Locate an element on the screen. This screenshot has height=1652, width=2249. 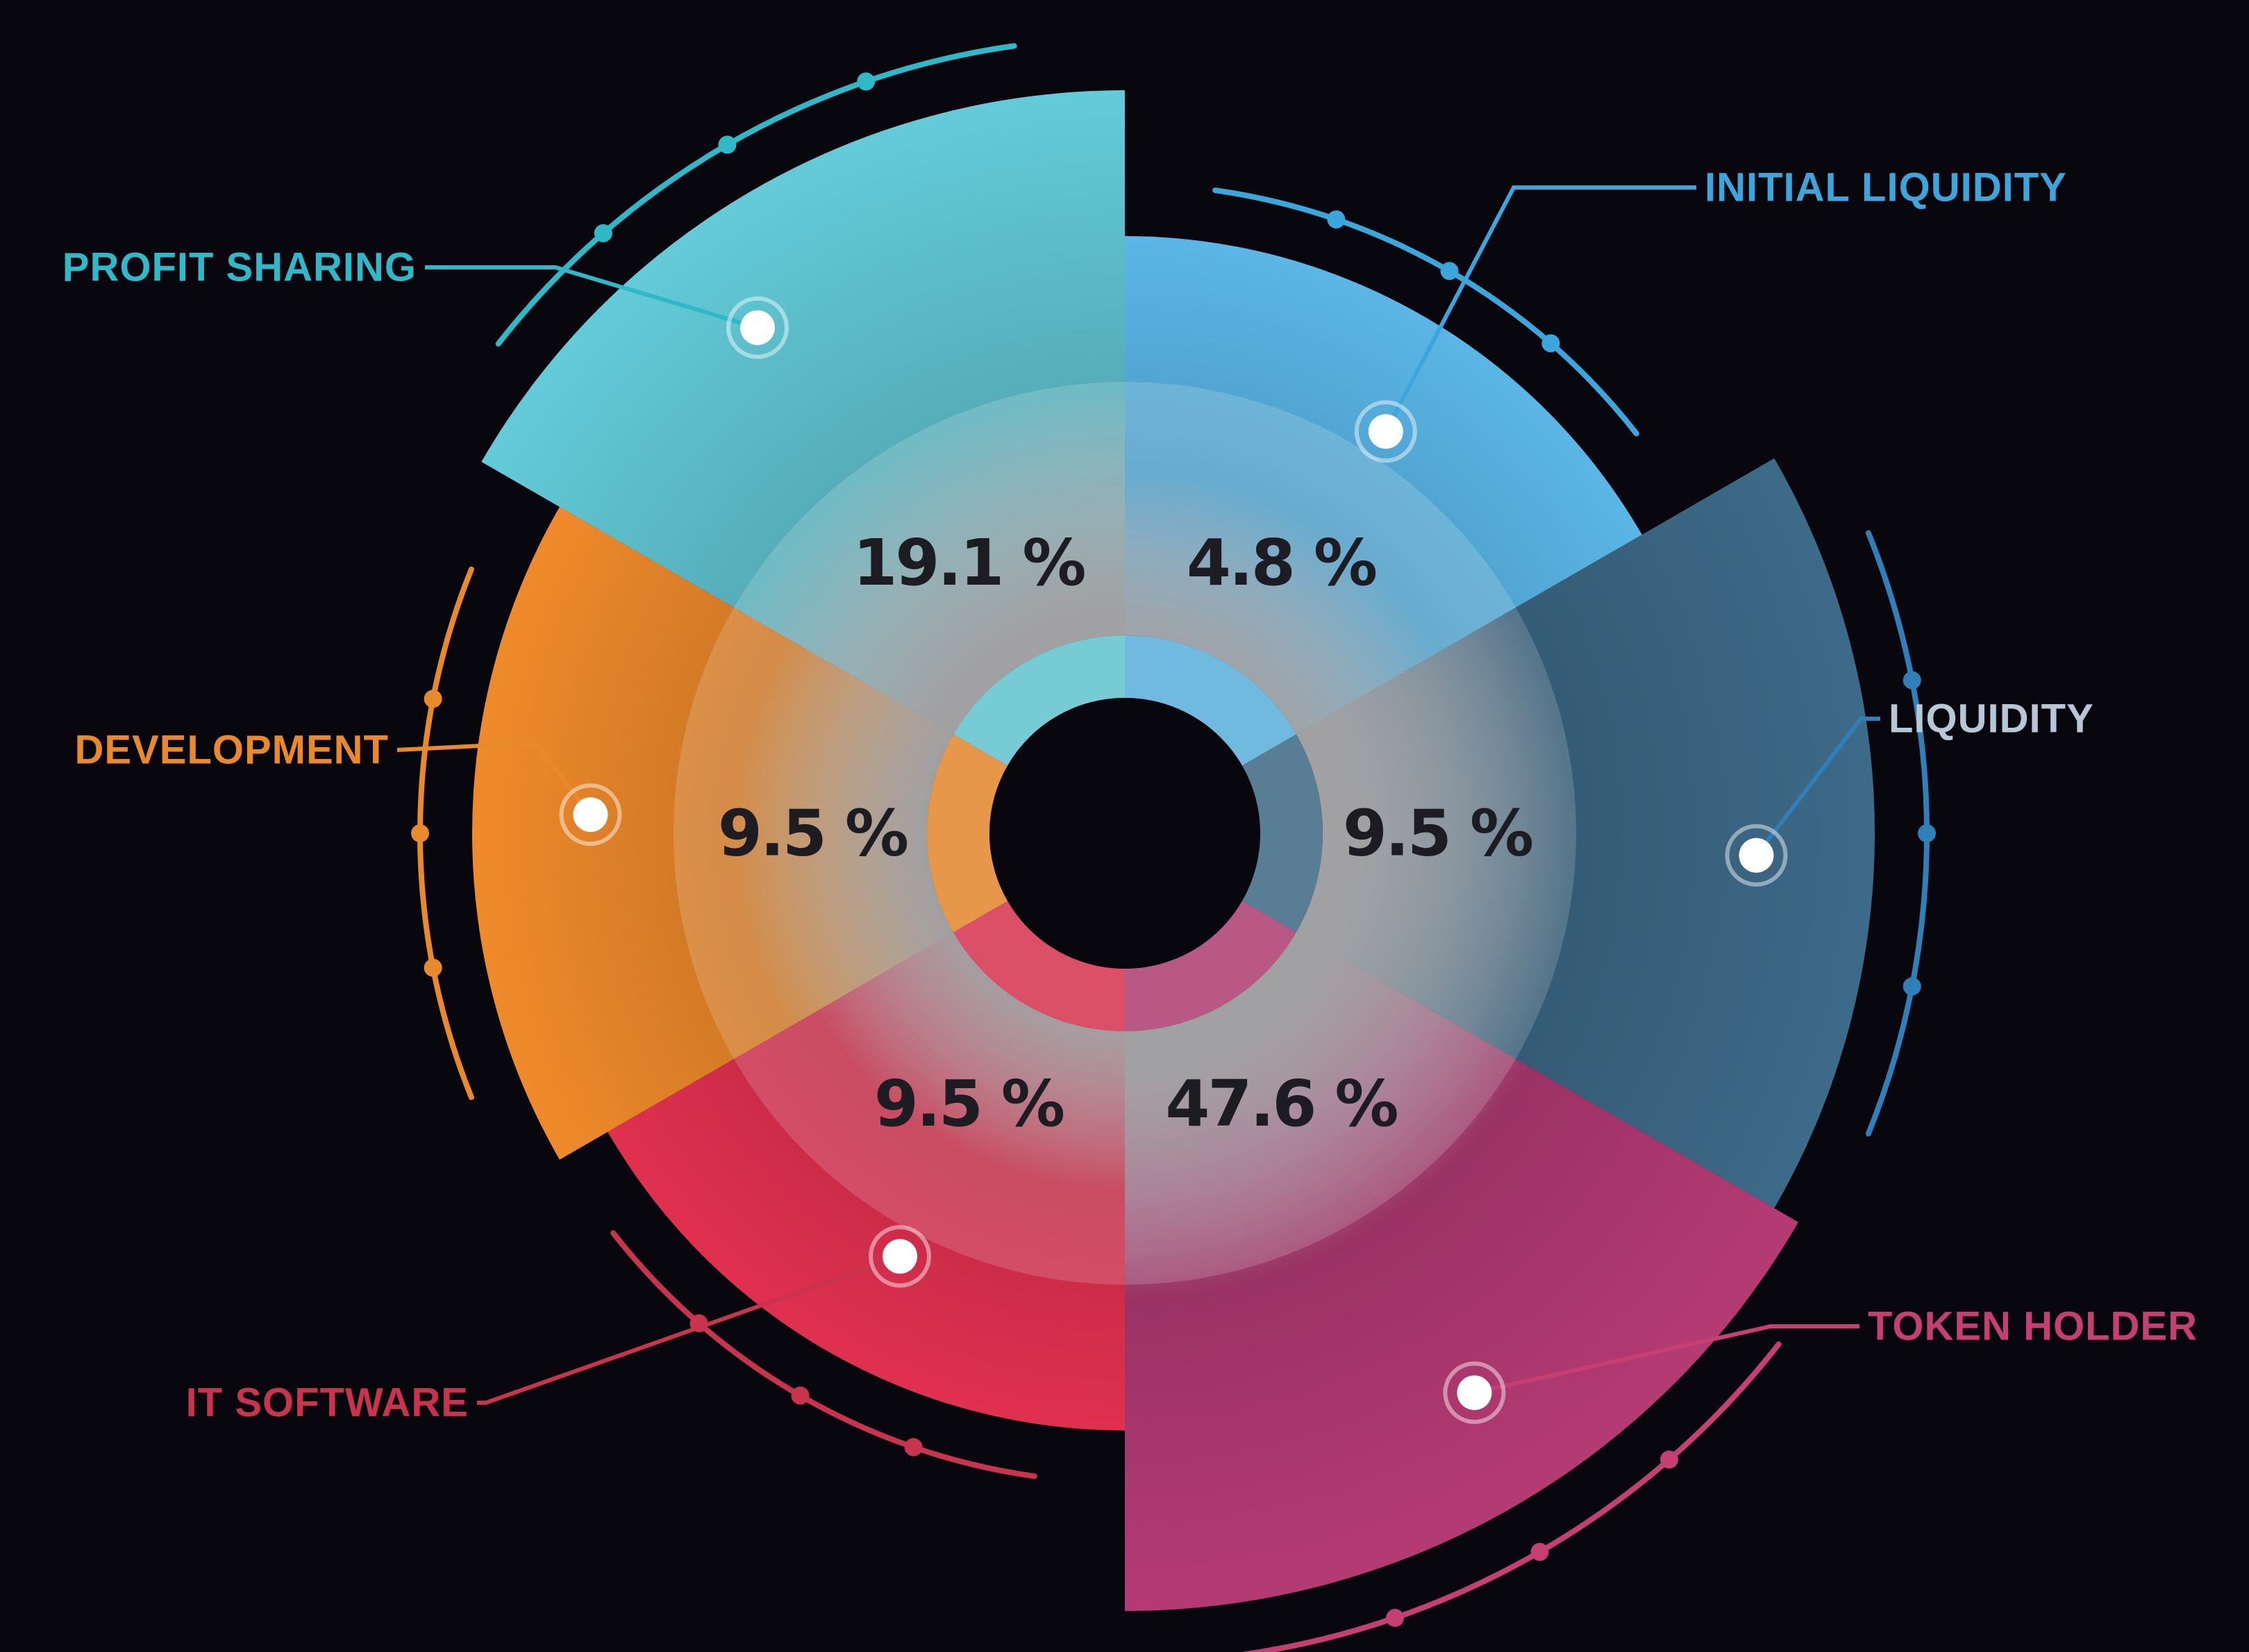
inner-ring-initial-liquidity is located at coordinates (1211, 700).